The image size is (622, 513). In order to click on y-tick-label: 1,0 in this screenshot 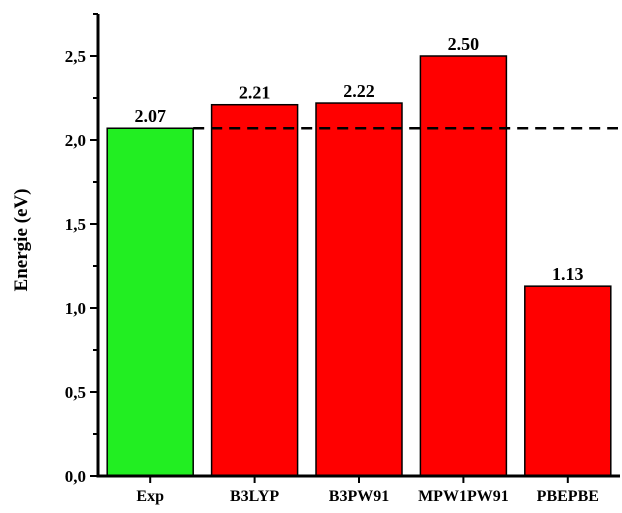, I will do `click(75, 308)`.